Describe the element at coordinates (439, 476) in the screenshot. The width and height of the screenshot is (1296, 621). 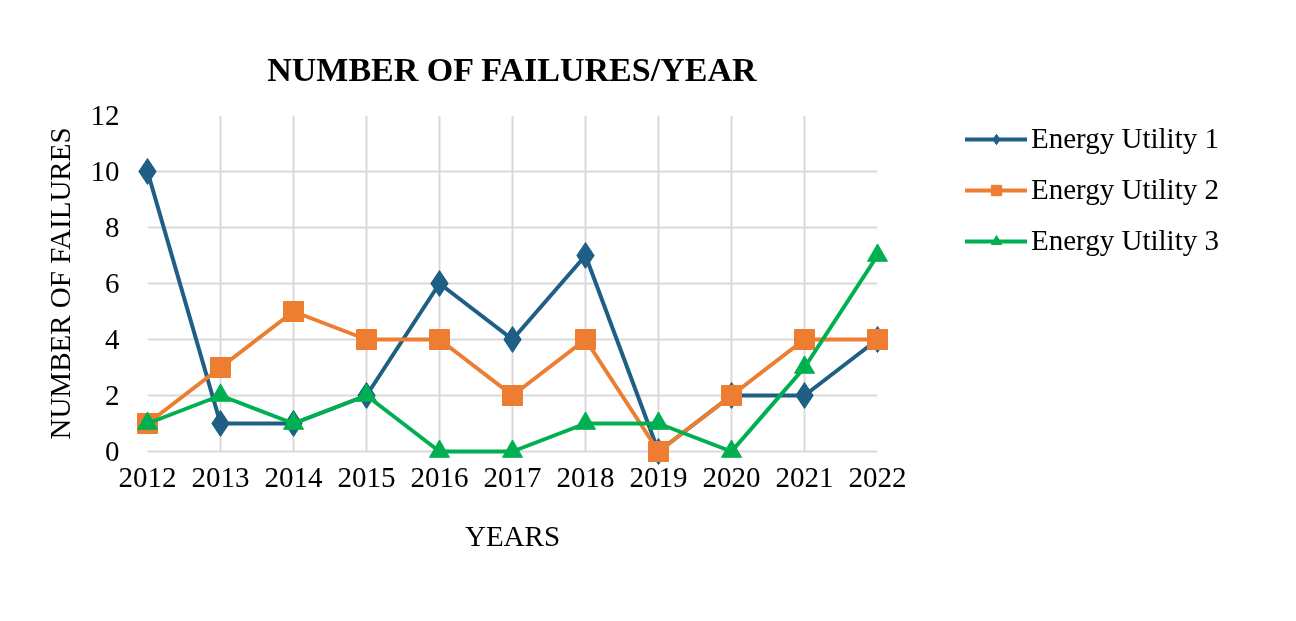
I see `x-tick-label: 2016` at that location.